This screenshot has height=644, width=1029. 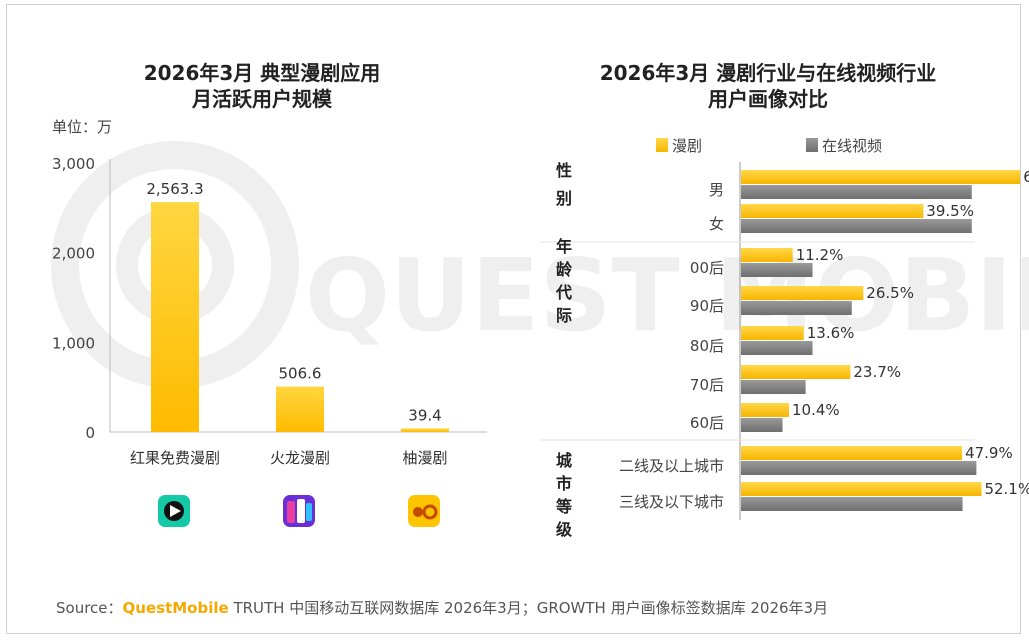 What do you see at coordinates (564, 269) in the screenshot?
I see `group-label-char: 龄` at bounding box center [564, 269].